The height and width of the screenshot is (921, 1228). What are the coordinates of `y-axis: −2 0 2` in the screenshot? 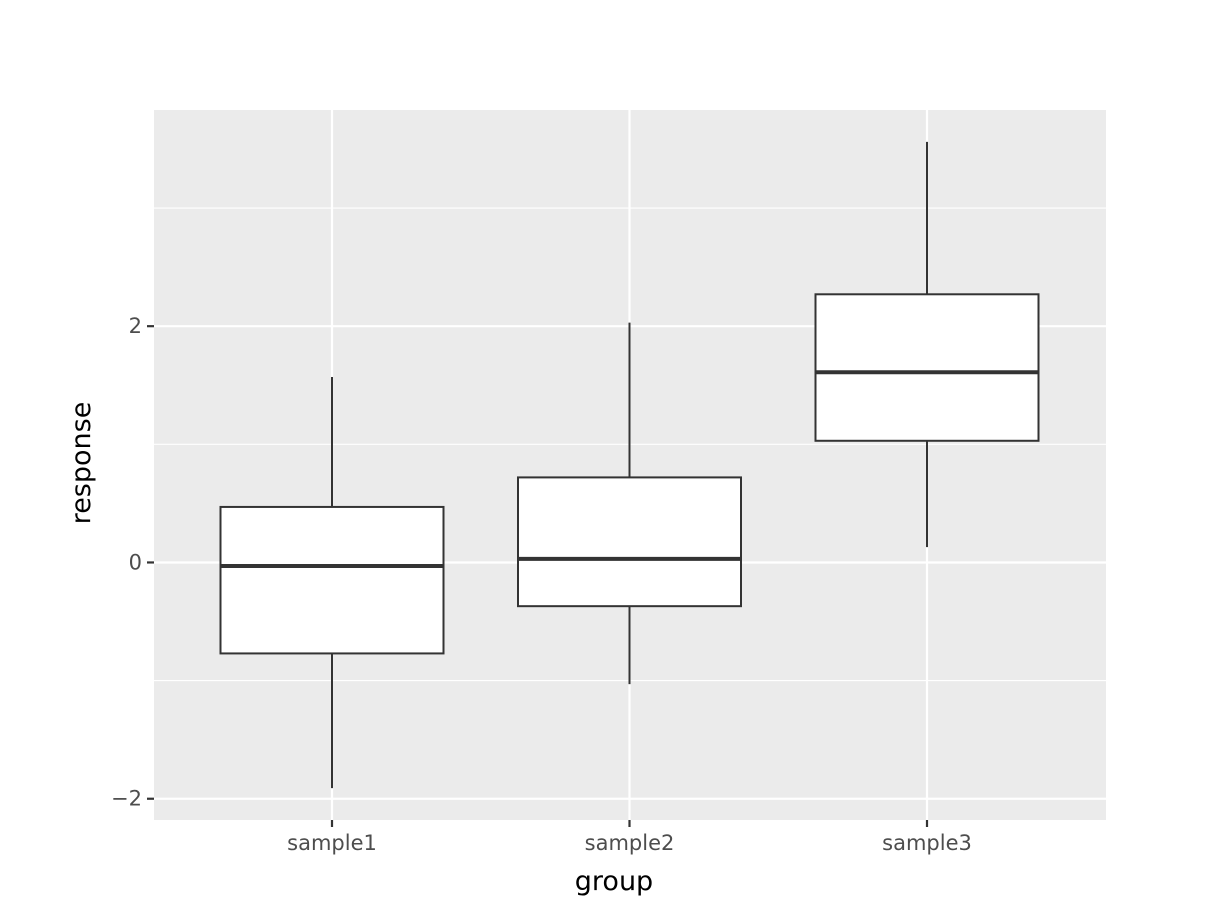 It's located at (132, 562).